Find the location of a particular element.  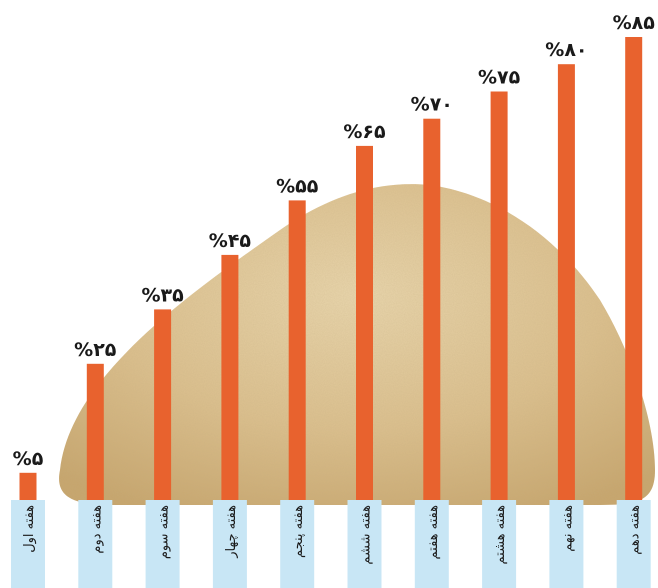

category-label: هفته هشتم is located at coordinates (500, 535).